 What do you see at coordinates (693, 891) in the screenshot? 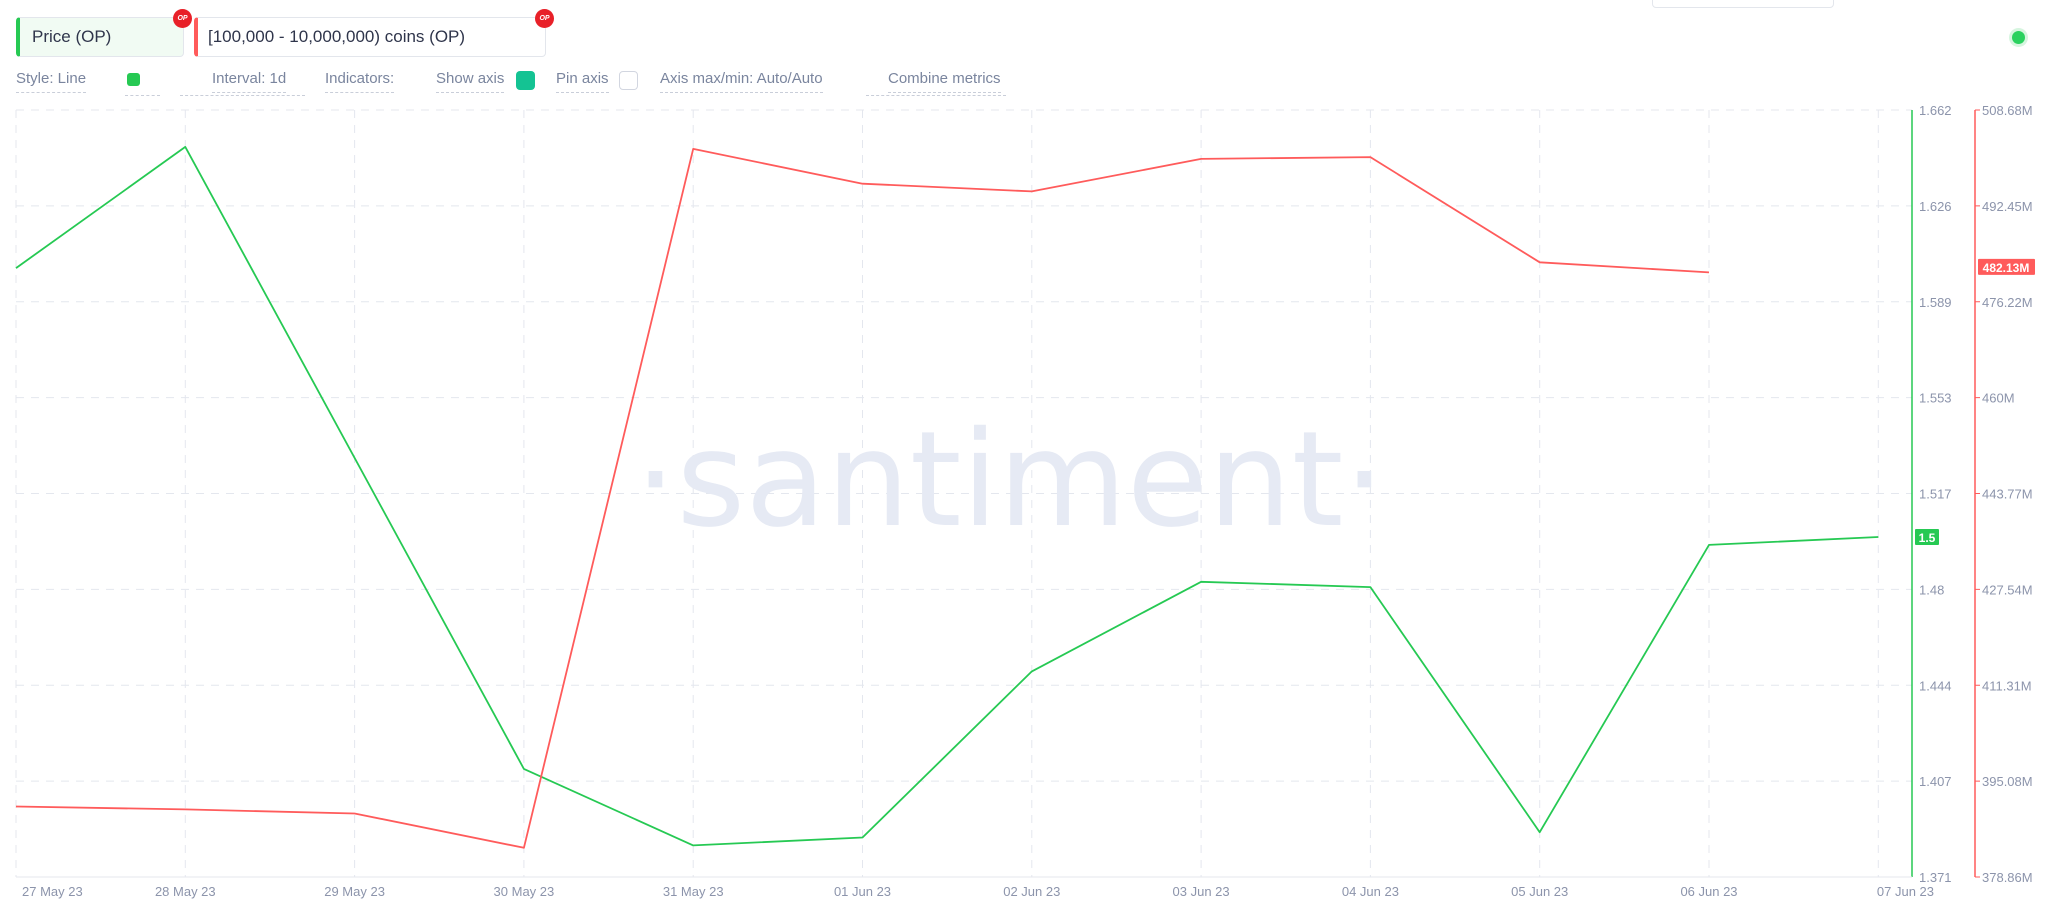
I see `date-tick-label: 31 May 23` at bounding box center [693, 891].